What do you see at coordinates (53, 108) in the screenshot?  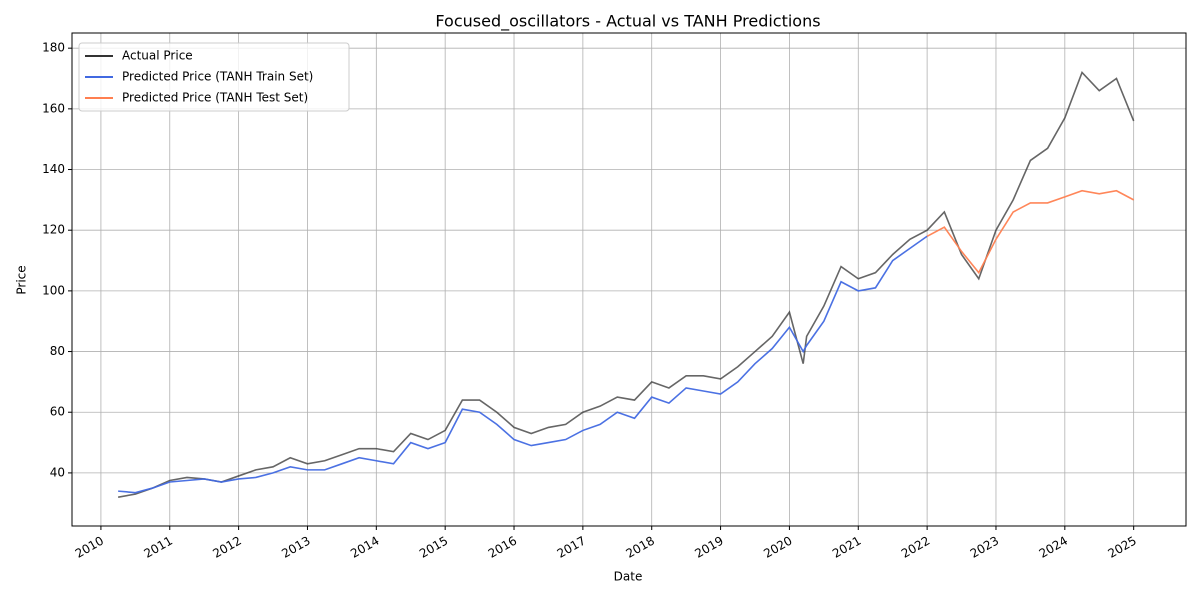 I see `y-tick-label: 160` at bounding box center [53, 108].